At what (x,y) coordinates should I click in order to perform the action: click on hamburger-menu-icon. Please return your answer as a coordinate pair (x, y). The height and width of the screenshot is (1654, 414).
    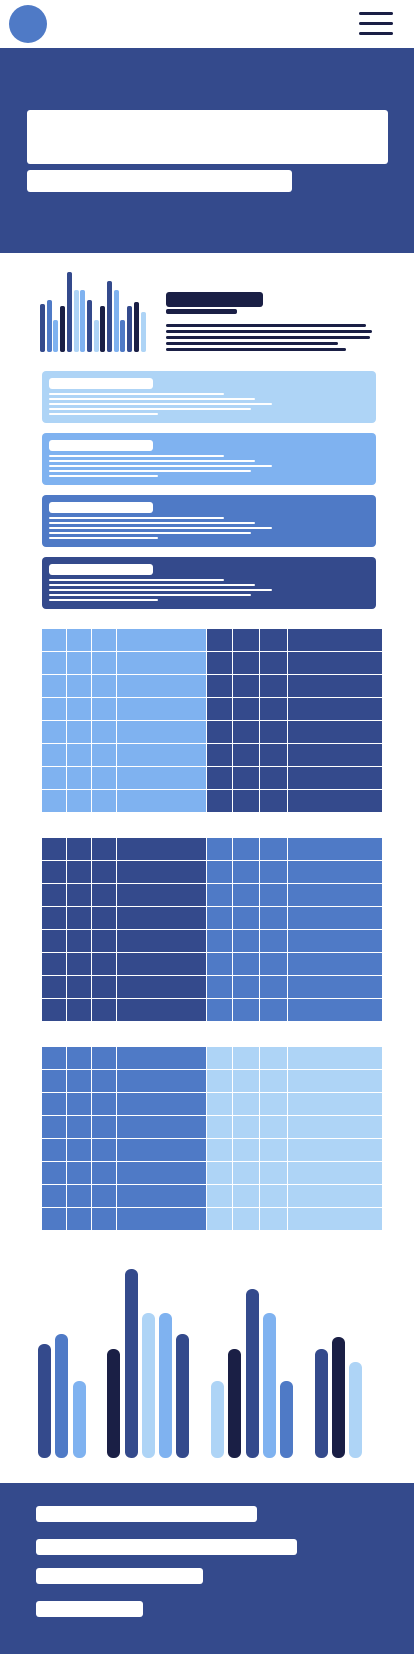
    Looking at the image, I should click on (376, 24).